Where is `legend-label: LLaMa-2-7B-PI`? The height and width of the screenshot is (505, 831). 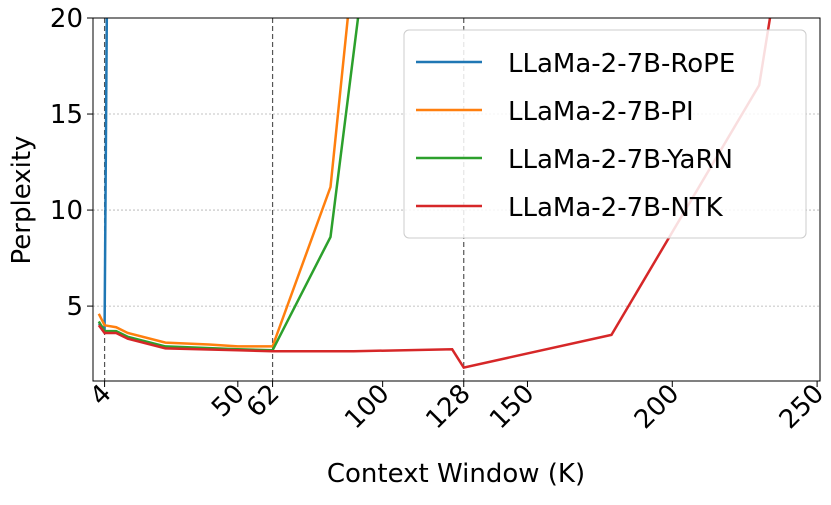 legend-label: LLaMa-2-7B-PI is located at coordinates (601, 112).